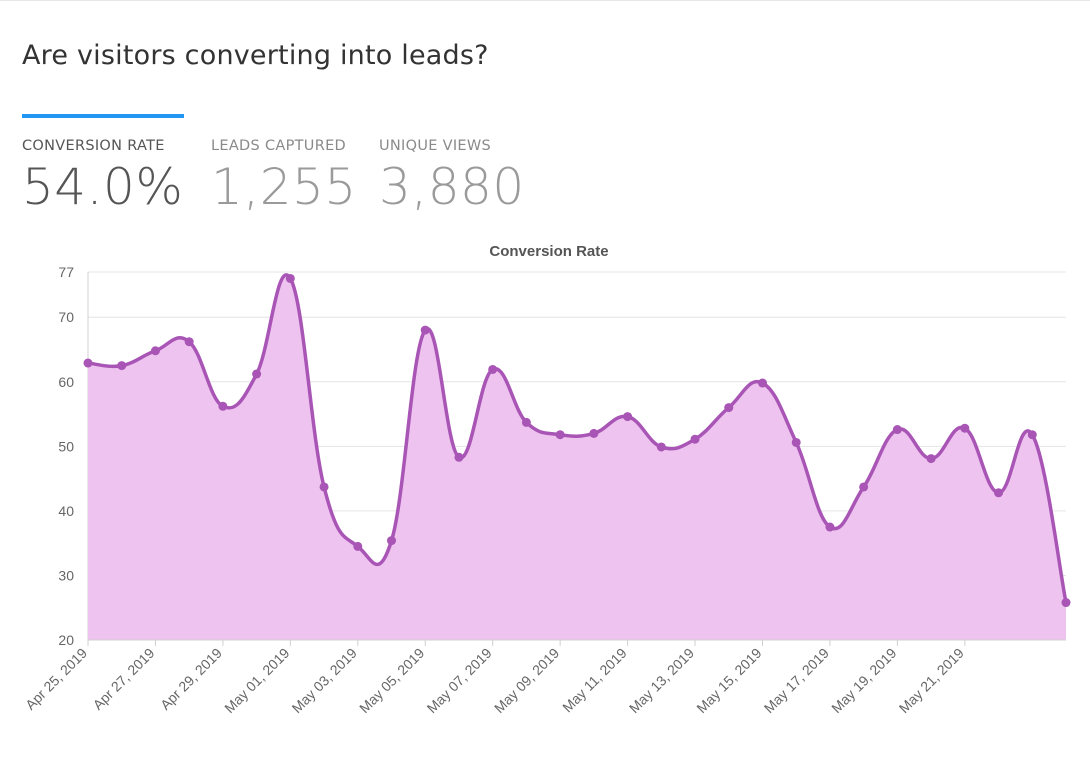 The image size is (1090, 765). I want to click on x-tick-label: May 05, 2019, so click(391, 680).